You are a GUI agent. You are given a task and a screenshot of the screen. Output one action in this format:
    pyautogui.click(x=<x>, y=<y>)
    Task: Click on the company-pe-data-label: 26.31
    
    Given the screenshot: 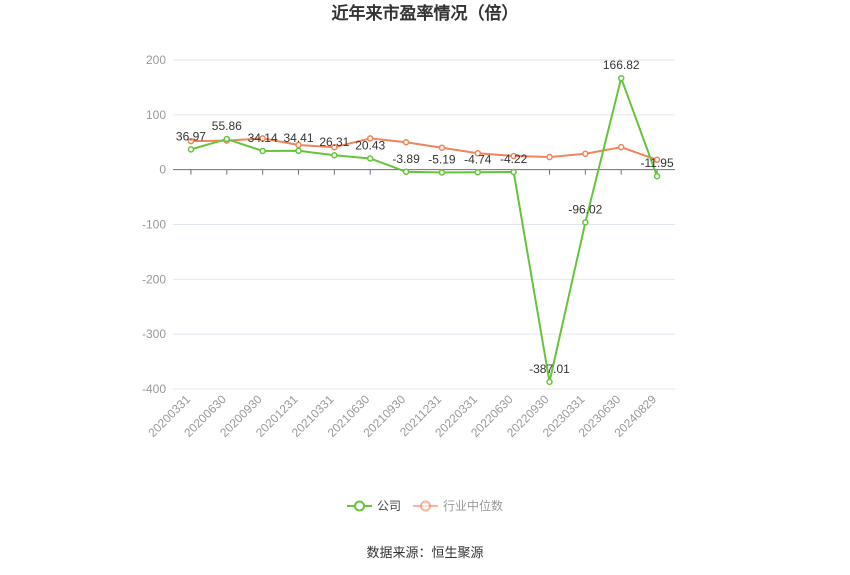 What is the action you would take?
    pyautogui.click(x=334, y=142)
    